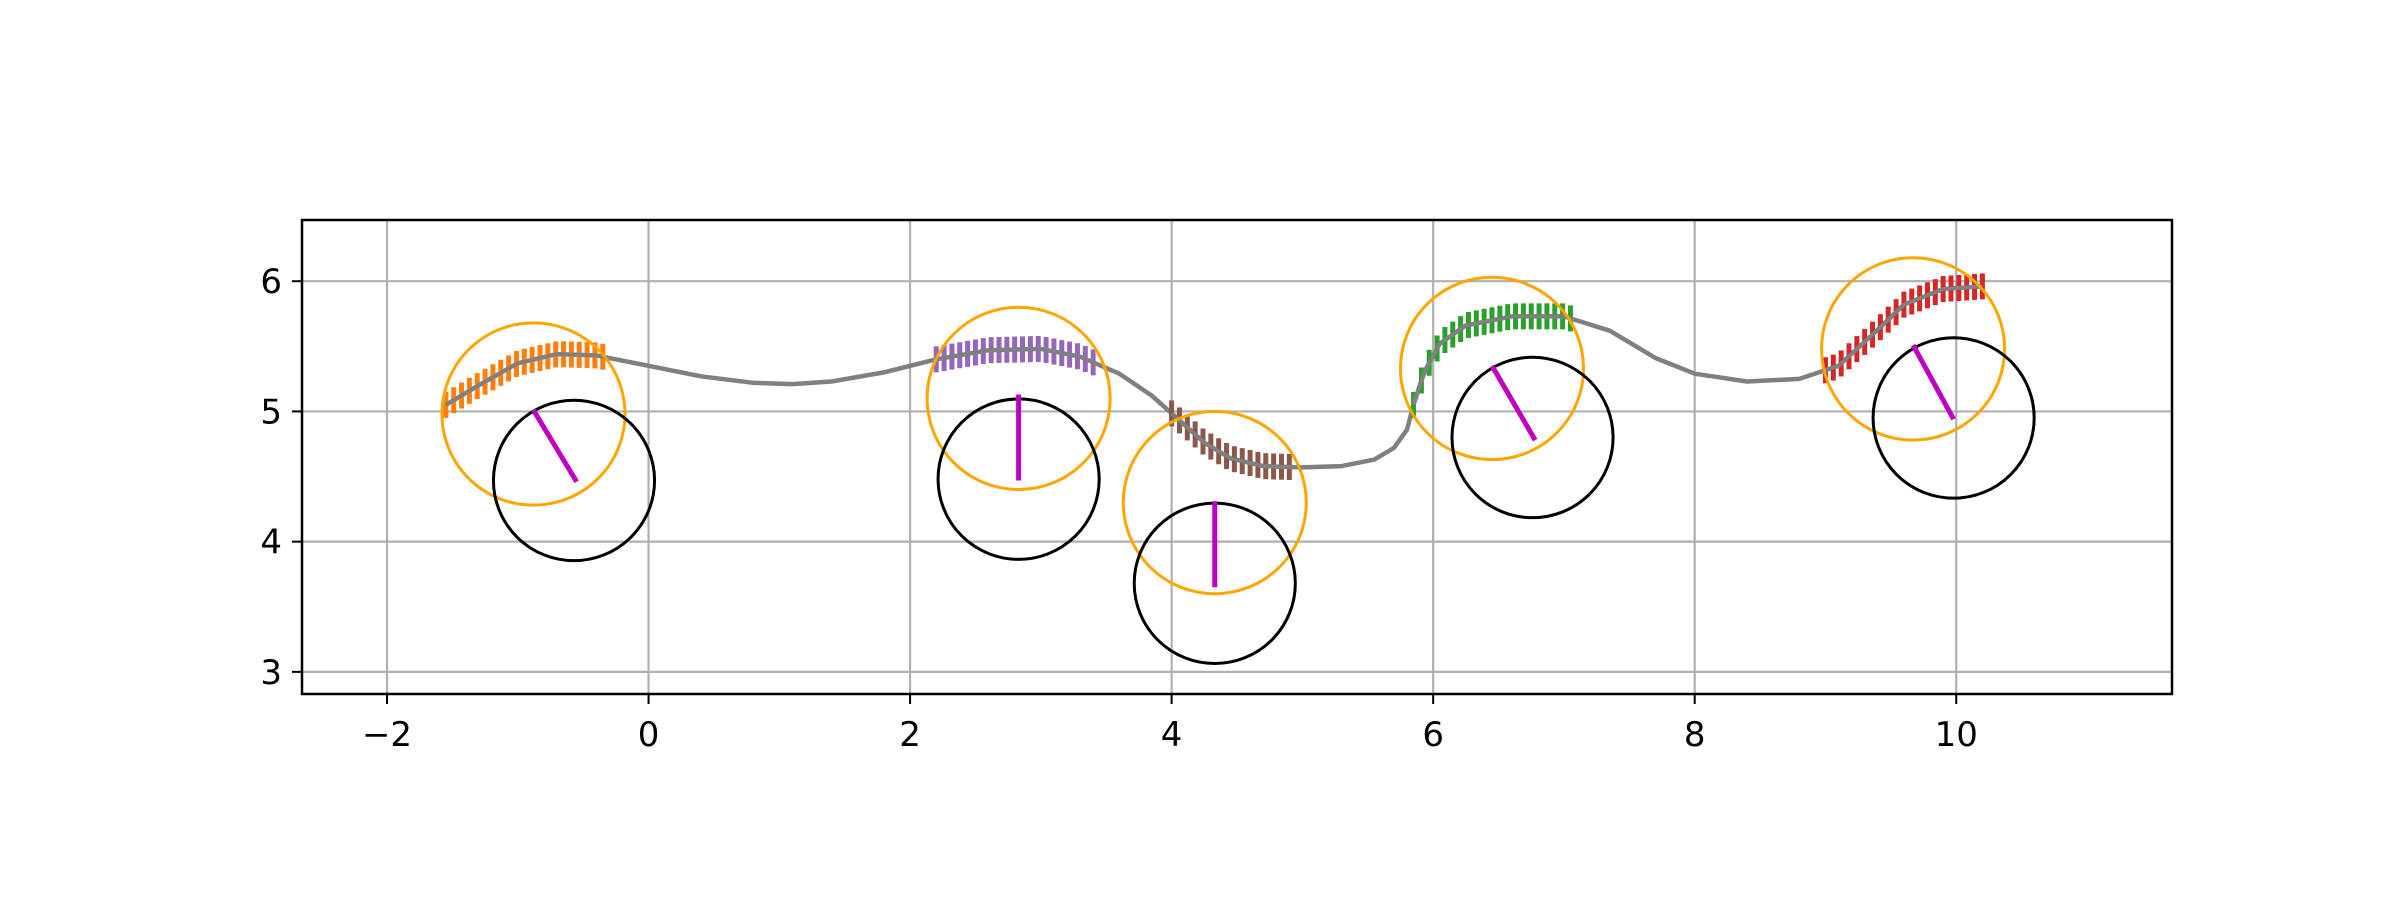 Image resolution: width=2400 pixels, height=900 pixels. What do you see at coordinates (387, 735) in the screenshot?
I see `x-tick-label: −2` at bounding box center [387, 735].